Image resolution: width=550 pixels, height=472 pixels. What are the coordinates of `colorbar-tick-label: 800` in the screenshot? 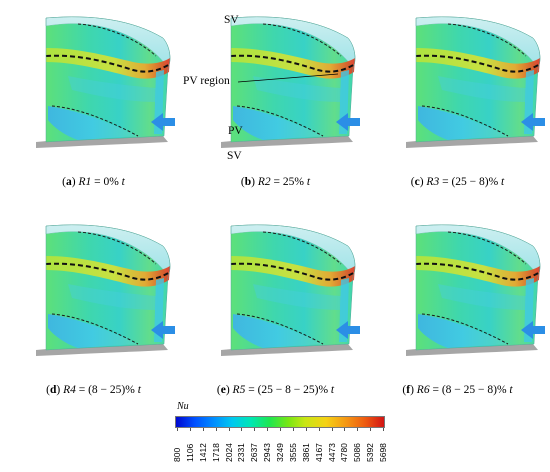 It's located at (177, 454).